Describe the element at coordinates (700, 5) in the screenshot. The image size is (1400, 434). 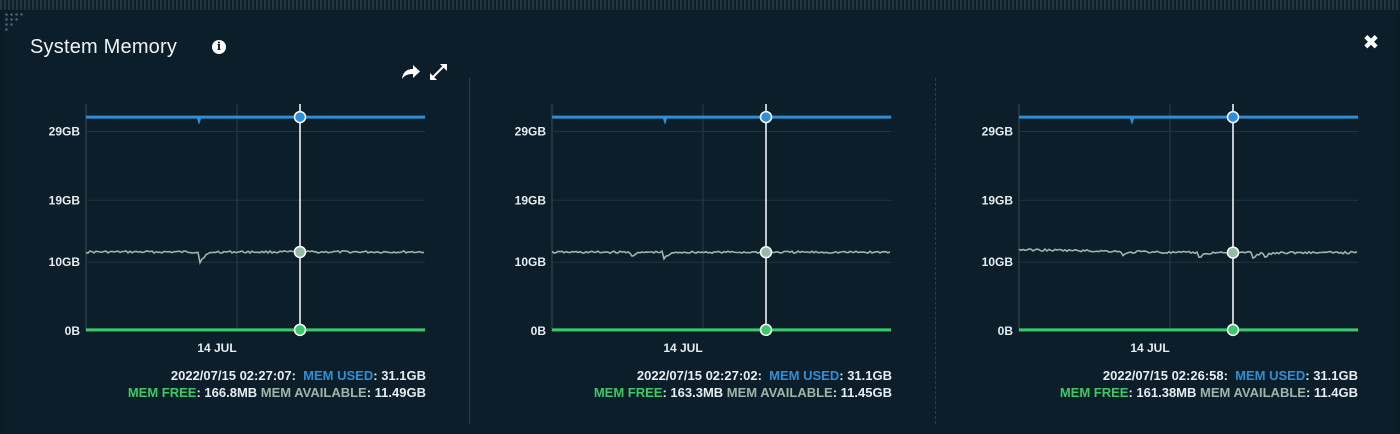
I see `top-border-strip` at that location.